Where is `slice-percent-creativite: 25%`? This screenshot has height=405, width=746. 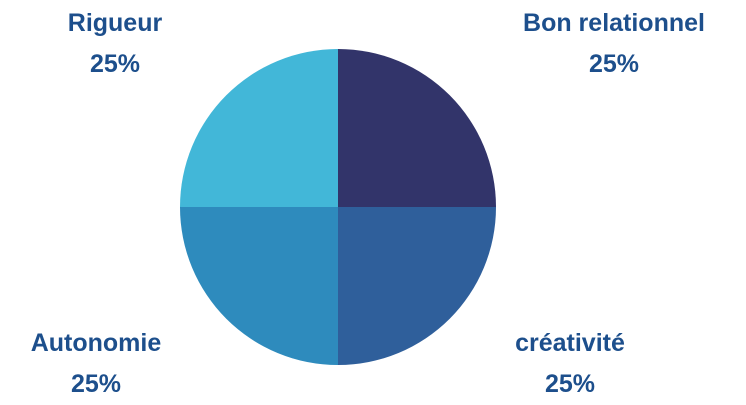 slice-percent-creativite: 25% is located at coordinates (570, 384).